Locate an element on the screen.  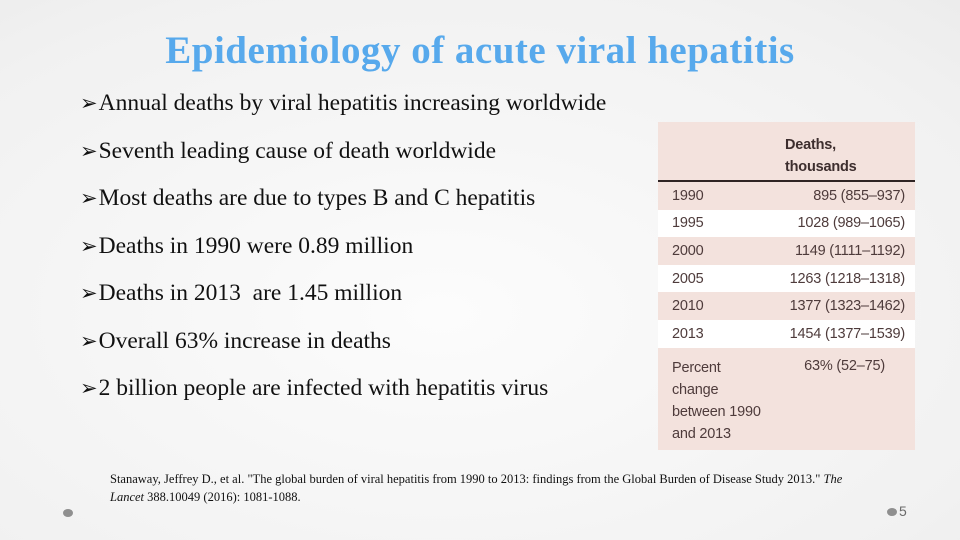
table-row: 2005 1263 (1218–1318) is located at coordinates (786, 278).